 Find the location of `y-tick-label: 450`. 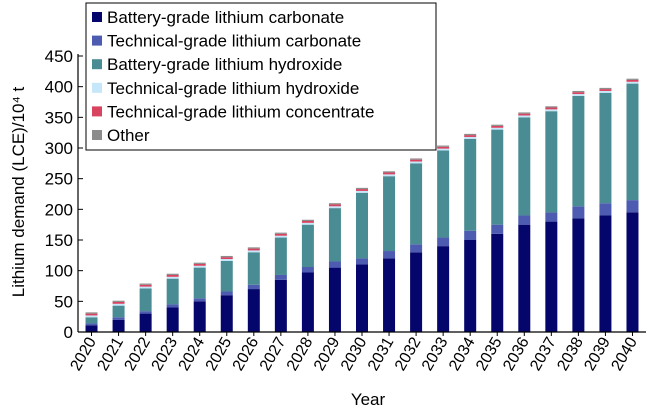

y-tick-label: 450 is located at coordinates (59, 56).